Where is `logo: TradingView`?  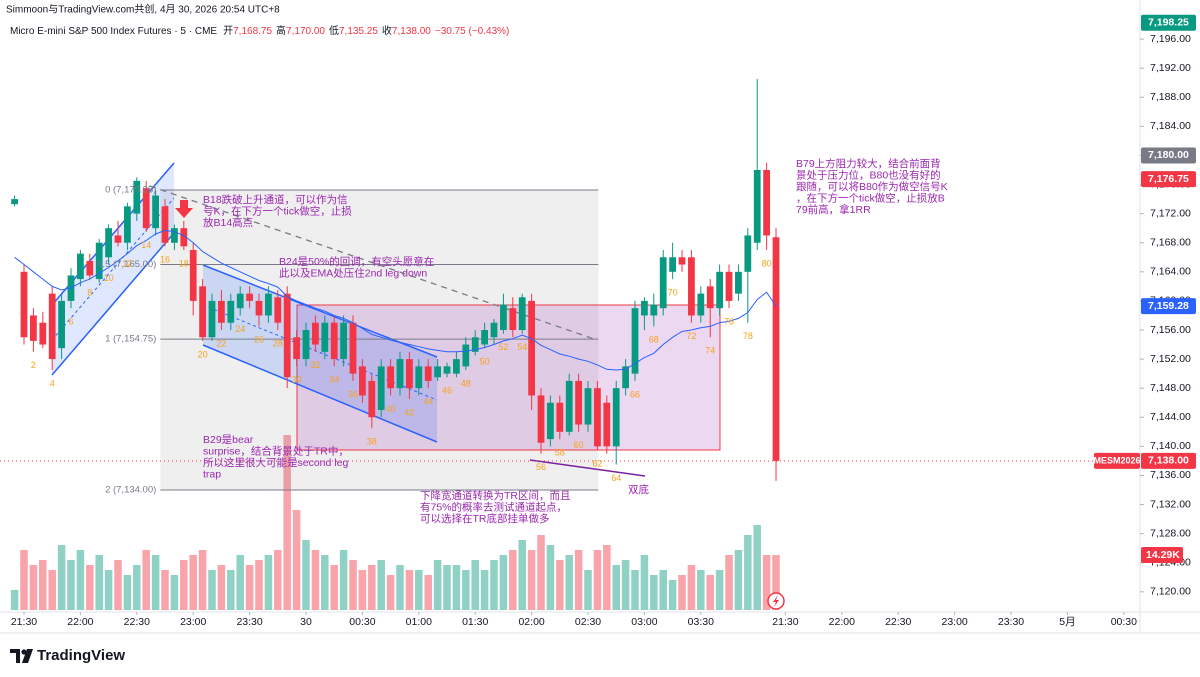
logo: TradingView is located at coordinates (67, 655).